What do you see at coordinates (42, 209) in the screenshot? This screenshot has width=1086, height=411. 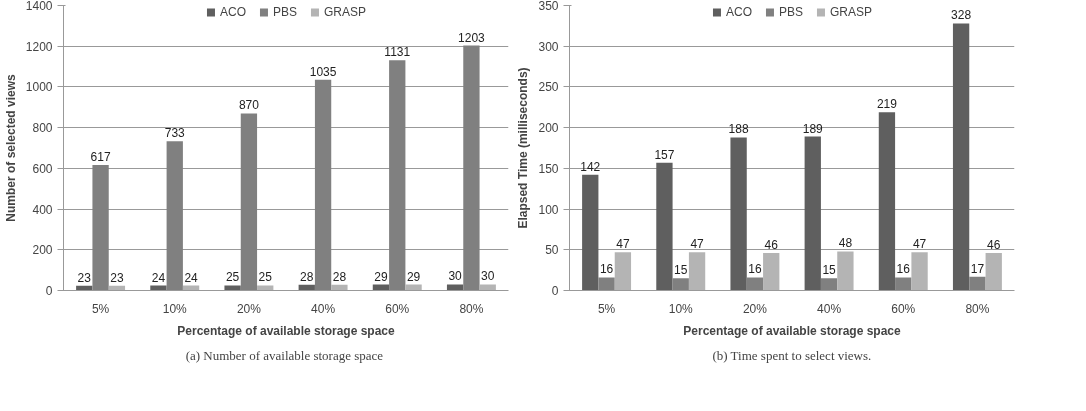 I see `y-tick-label: 400` at bounding box center [42, 209].